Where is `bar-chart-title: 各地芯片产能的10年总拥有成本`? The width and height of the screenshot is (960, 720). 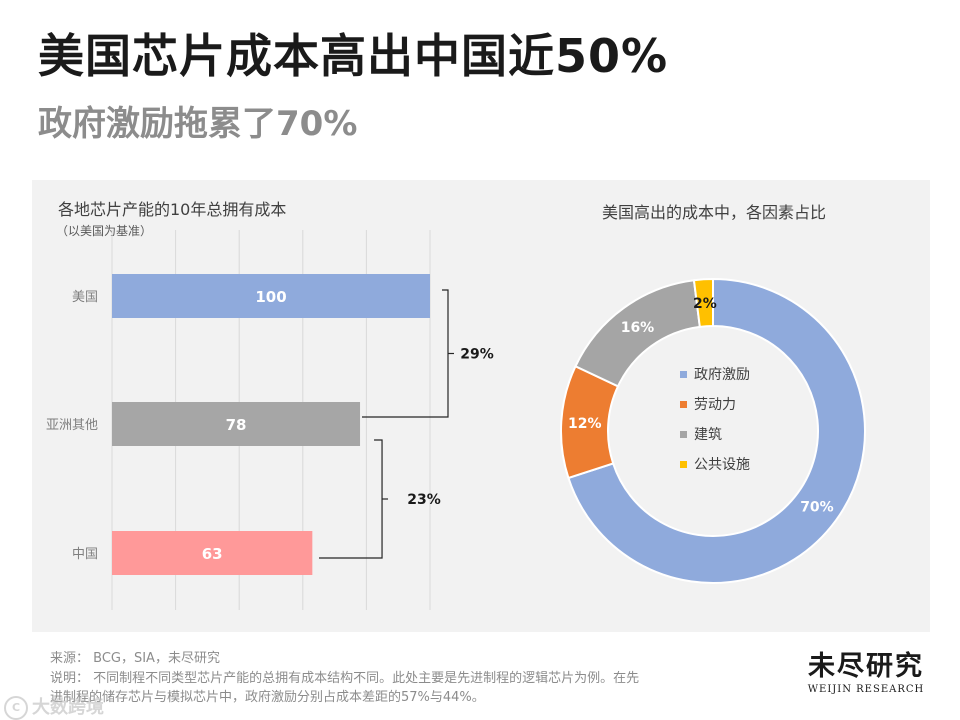
bar-chart-title: 各地芯片产能的10年总拥有成本 is located at coordinates (172, 209).